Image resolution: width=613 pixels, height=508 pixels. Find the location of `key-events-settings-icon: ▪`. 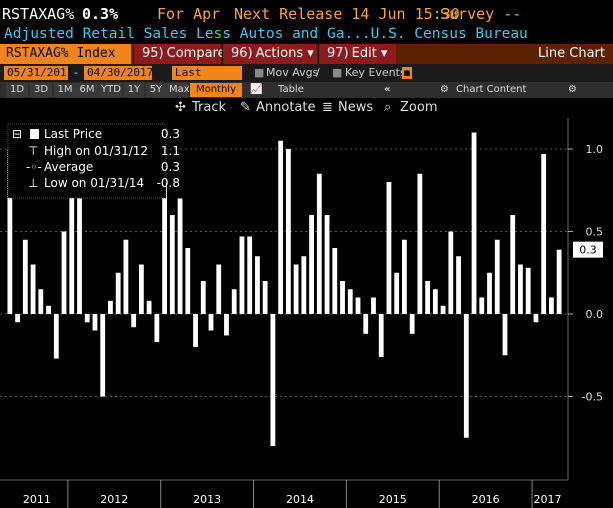

key-events-settings-icon: ▪ is located at coordinates (407, 72).